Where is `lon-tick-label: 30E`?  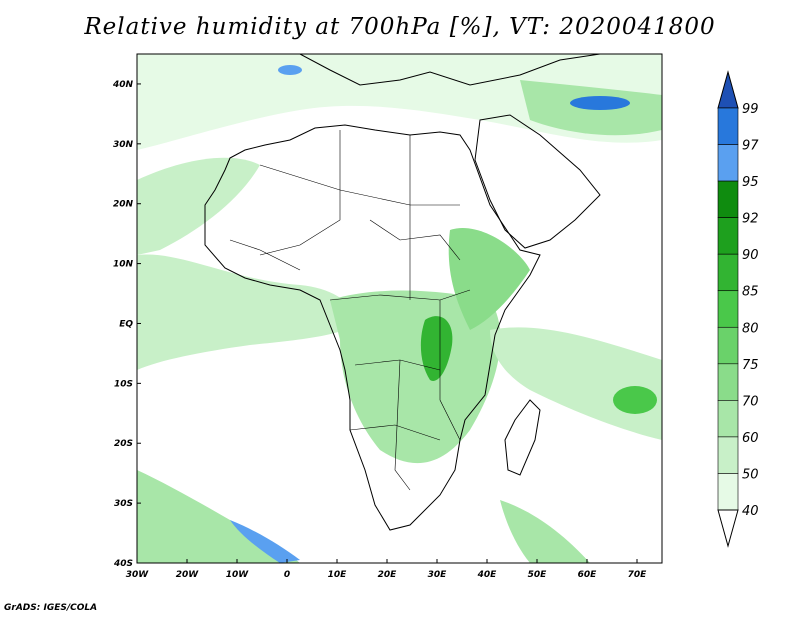
lon-tick-label: 30E is located at coordinates (438, 575).